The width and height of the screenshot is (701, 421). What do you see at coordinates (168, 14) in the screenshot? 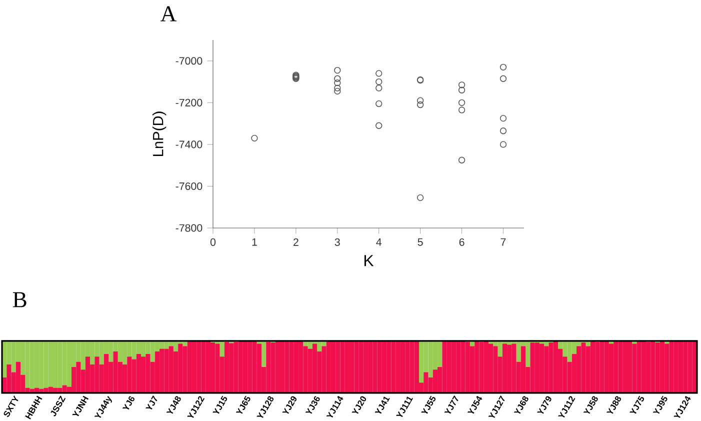
I see `chart-title: A` at bounding box center [168, 14].